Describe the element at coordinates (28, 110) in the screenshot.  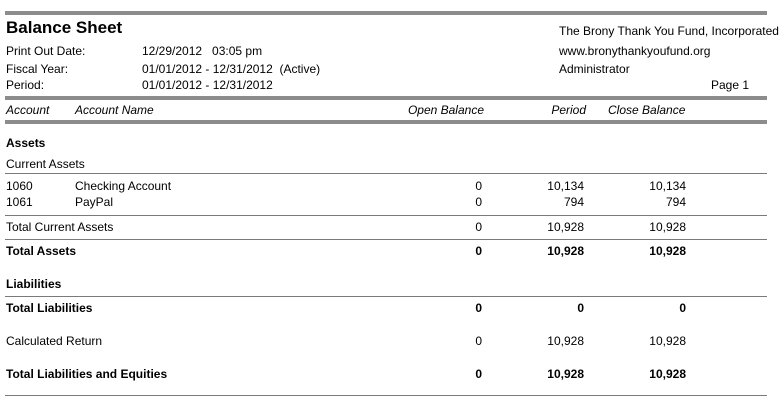
I see `column-account: Account` at that location.